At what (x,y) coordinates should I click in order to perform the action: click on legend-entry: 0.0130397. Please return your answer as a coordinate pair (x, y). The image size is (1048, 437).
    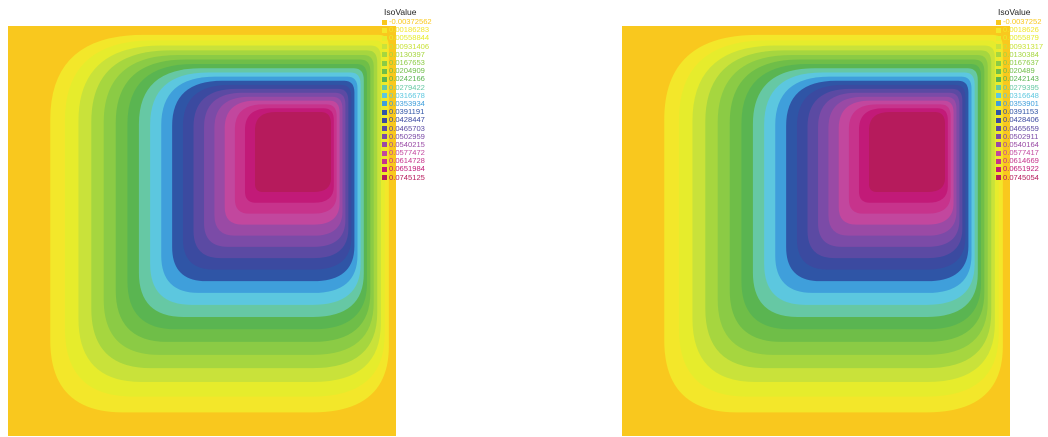
    Looking at the image, I should click on (437, 54).